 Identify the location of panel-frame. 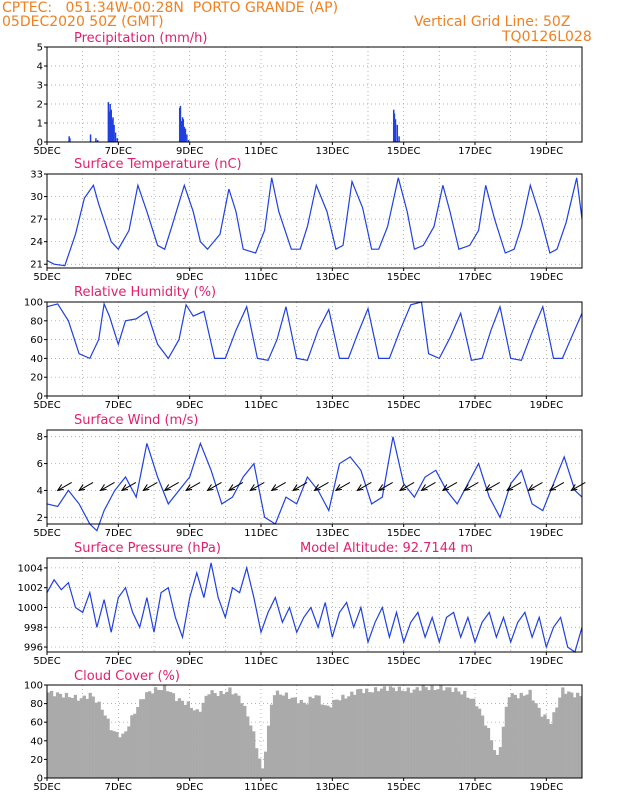
(314, 221).